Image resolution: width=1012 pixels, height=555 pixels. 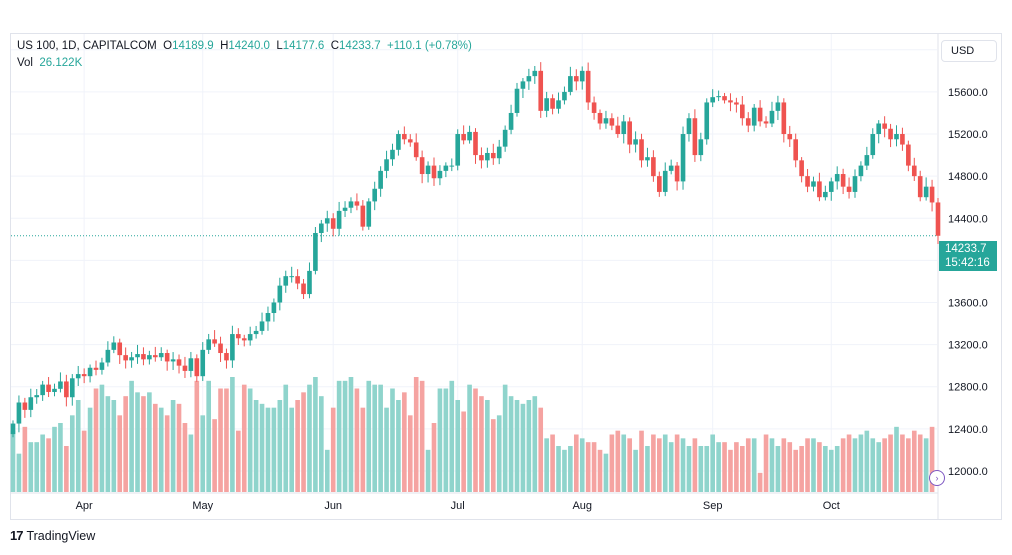 I want to click on x-tick-label: Apr, so click(x=84, y=506).